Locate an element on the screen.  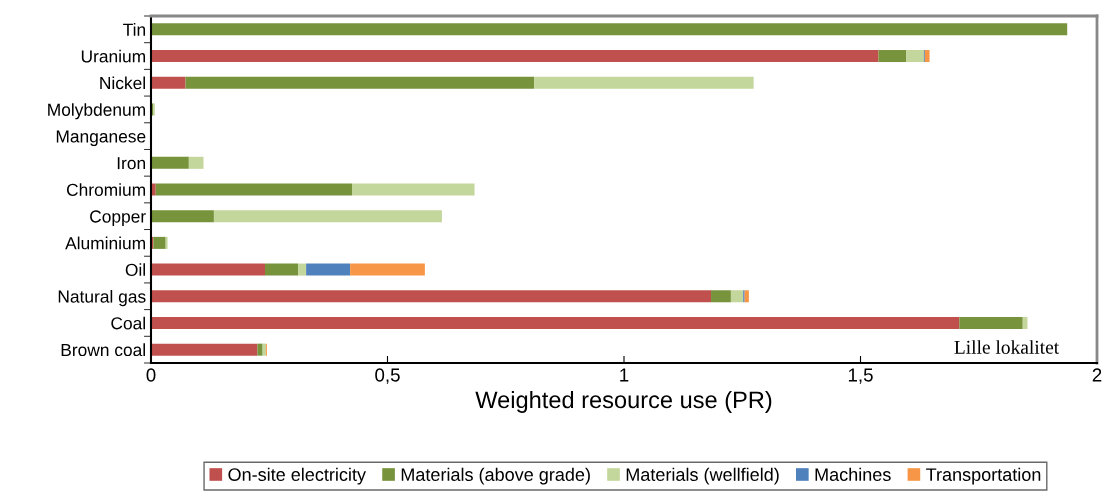
y-tick-label: Aluminium is located at coordinates (105, 243).